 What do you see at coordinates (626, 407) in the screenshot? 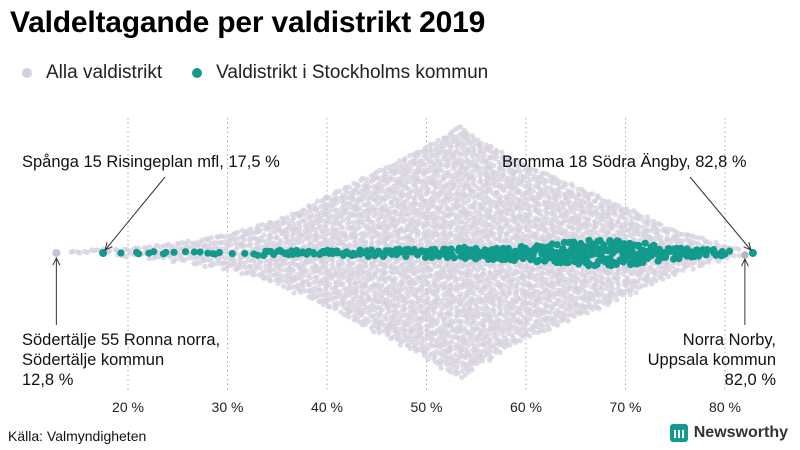
I see `tick-label-70: 70 %` at bounding box center [626, 407].